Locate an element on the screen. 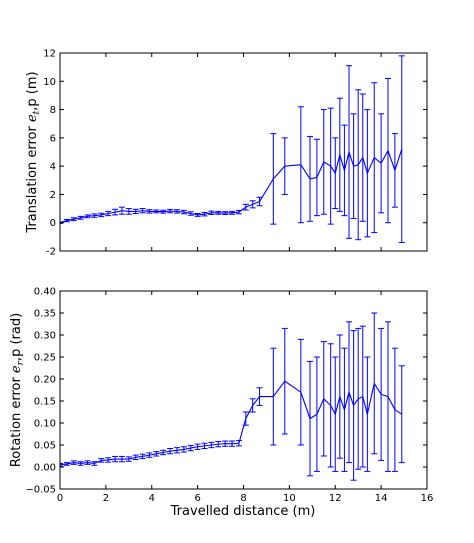 The image size is (474, 543). y-tick-label: 0.25 is located at coordinates (45, 358).